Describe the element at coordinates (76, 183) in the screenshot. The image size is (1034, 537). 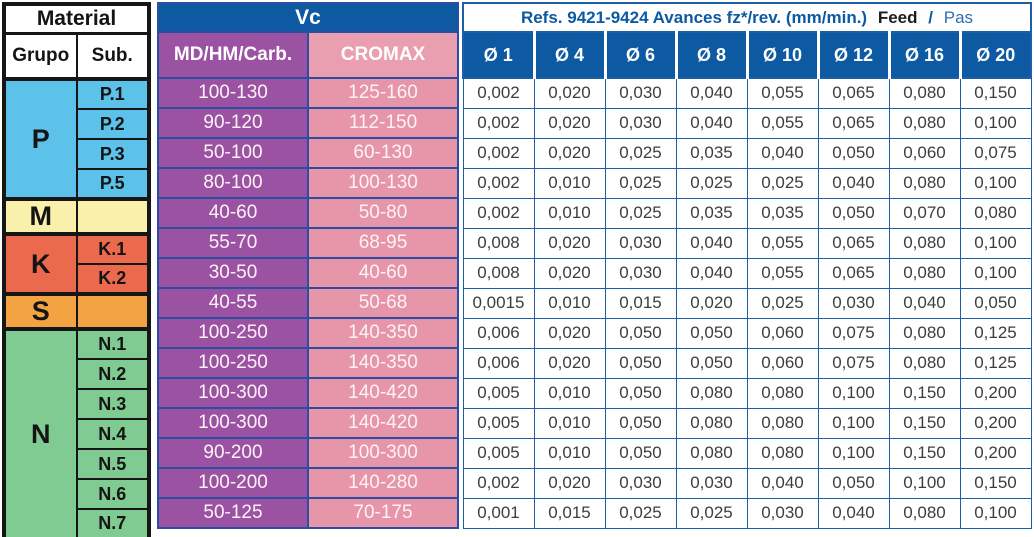
I see `material-row: P.5` at that location.